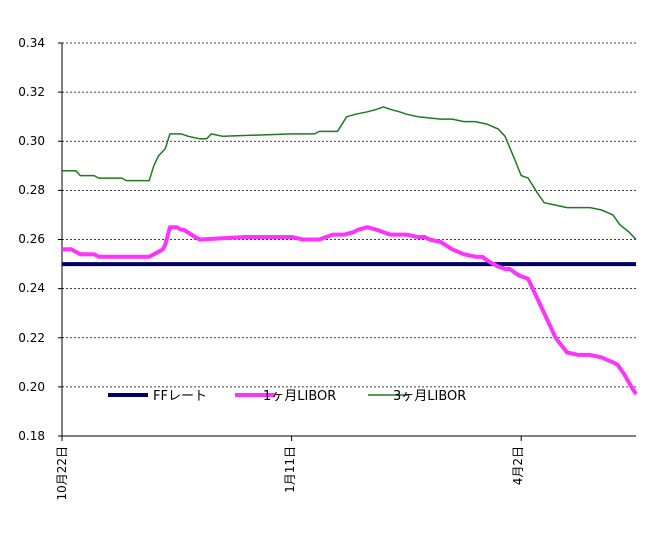  I want to click on x-tick-labels: 10月22日 1月11日 4月2日, so click(290, 473).